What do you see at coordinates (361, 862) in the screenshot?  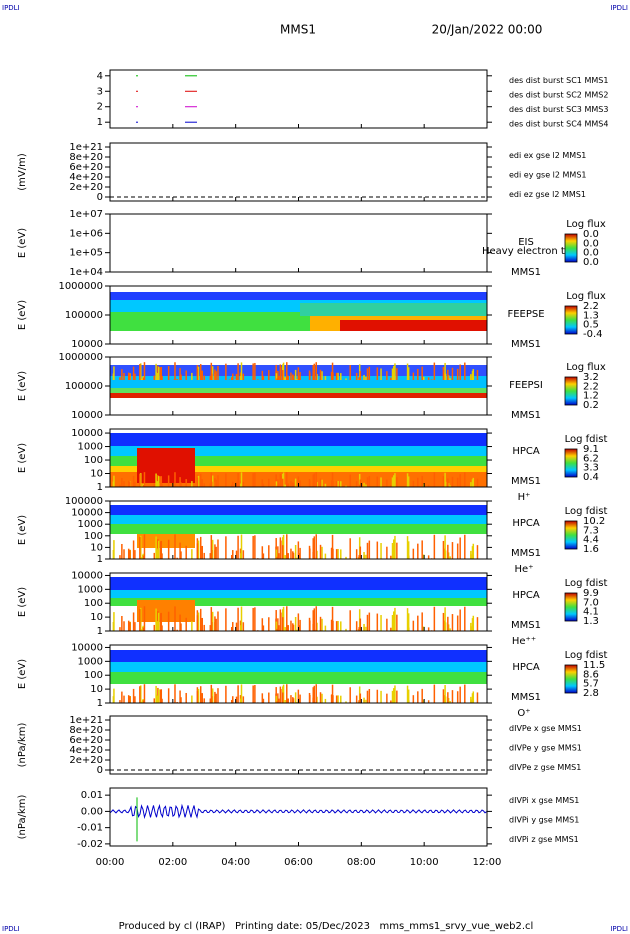 I see `x-tick-label: 08:00` at bounding box center [361, 862].